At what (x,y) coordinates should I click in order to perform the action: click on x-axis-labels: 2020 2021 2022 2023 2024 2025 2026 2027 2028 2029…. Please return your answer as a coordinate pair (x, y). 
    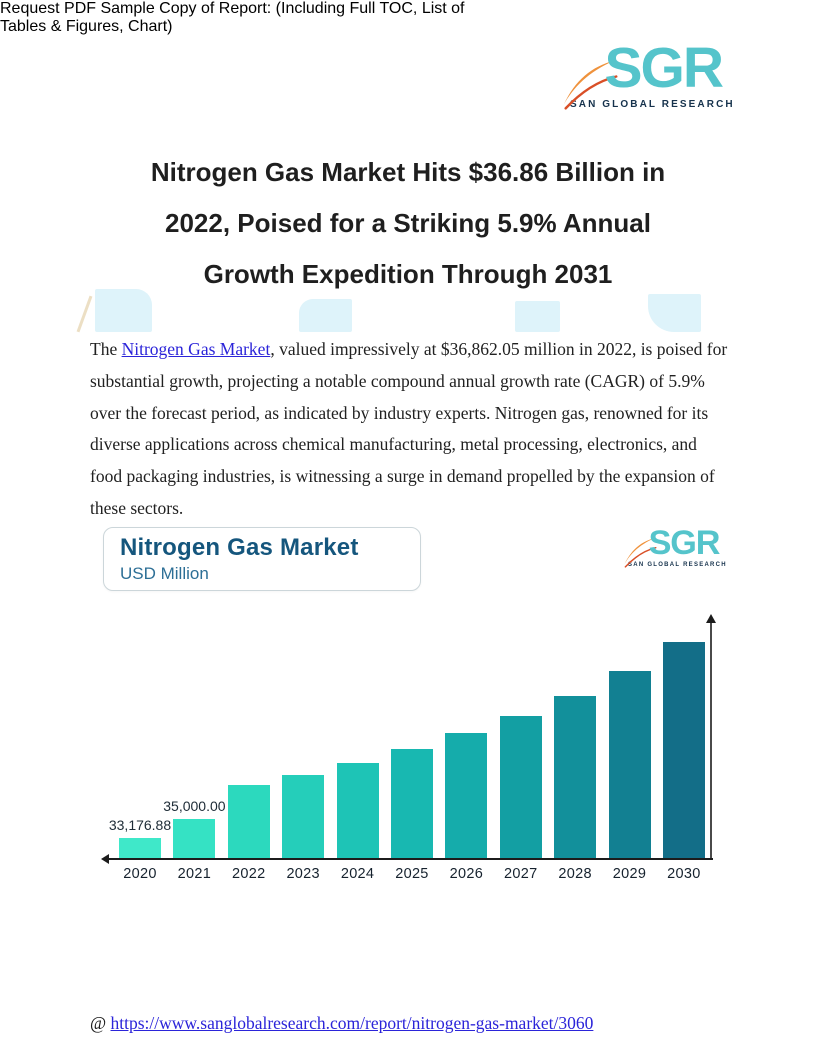
    Looking at the image, I should click on (412, 874).